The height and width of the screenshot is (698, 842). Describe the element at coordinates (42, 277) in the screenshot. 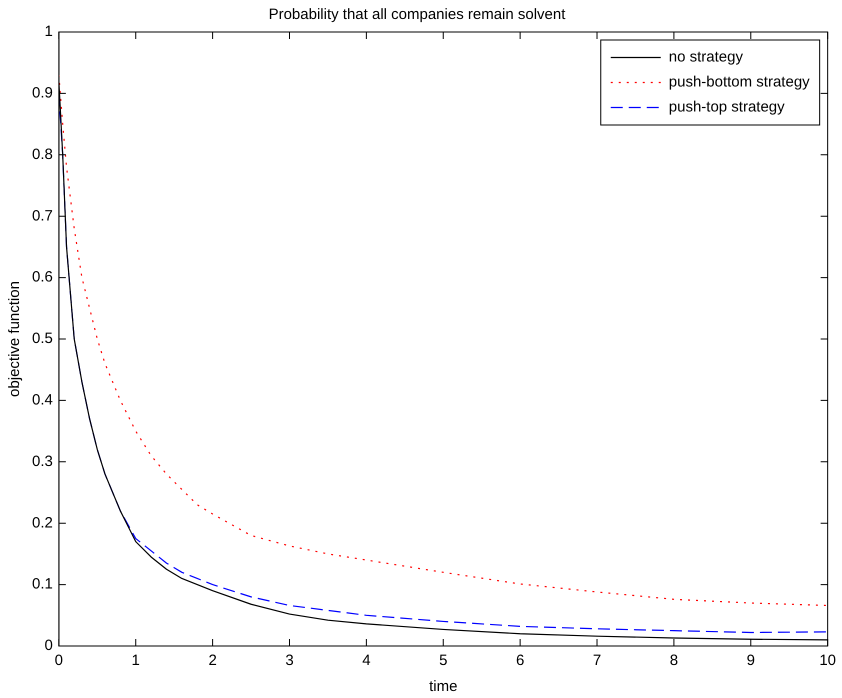

I see `y-tick-label: 0.6` at that location.